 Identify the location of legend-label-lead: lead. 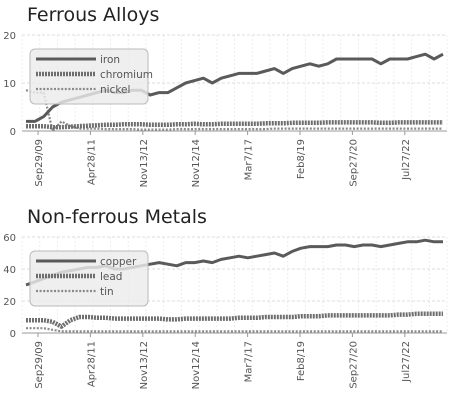
(111, 277).